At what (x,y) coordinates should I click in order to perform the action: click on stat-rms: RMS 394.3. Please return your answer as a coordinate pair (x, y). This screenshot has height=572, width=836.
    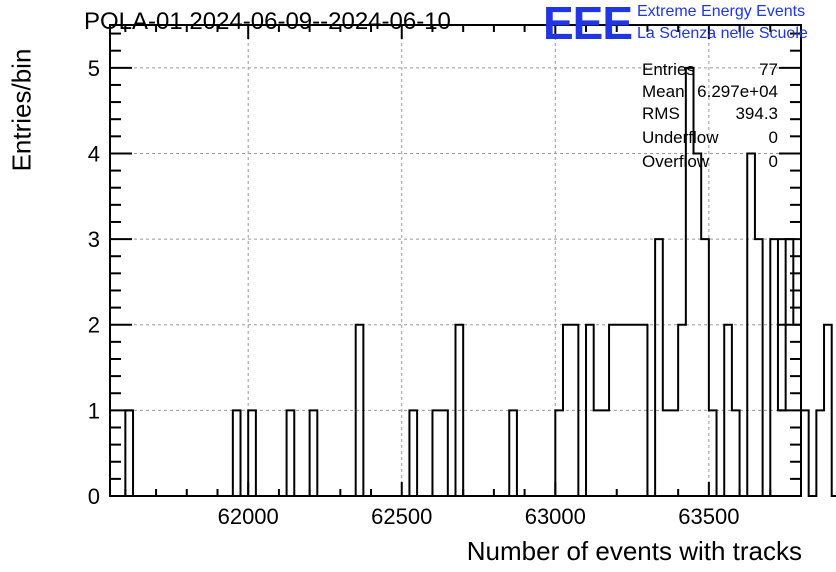
    Looking at the image, I should click on (710, 114).